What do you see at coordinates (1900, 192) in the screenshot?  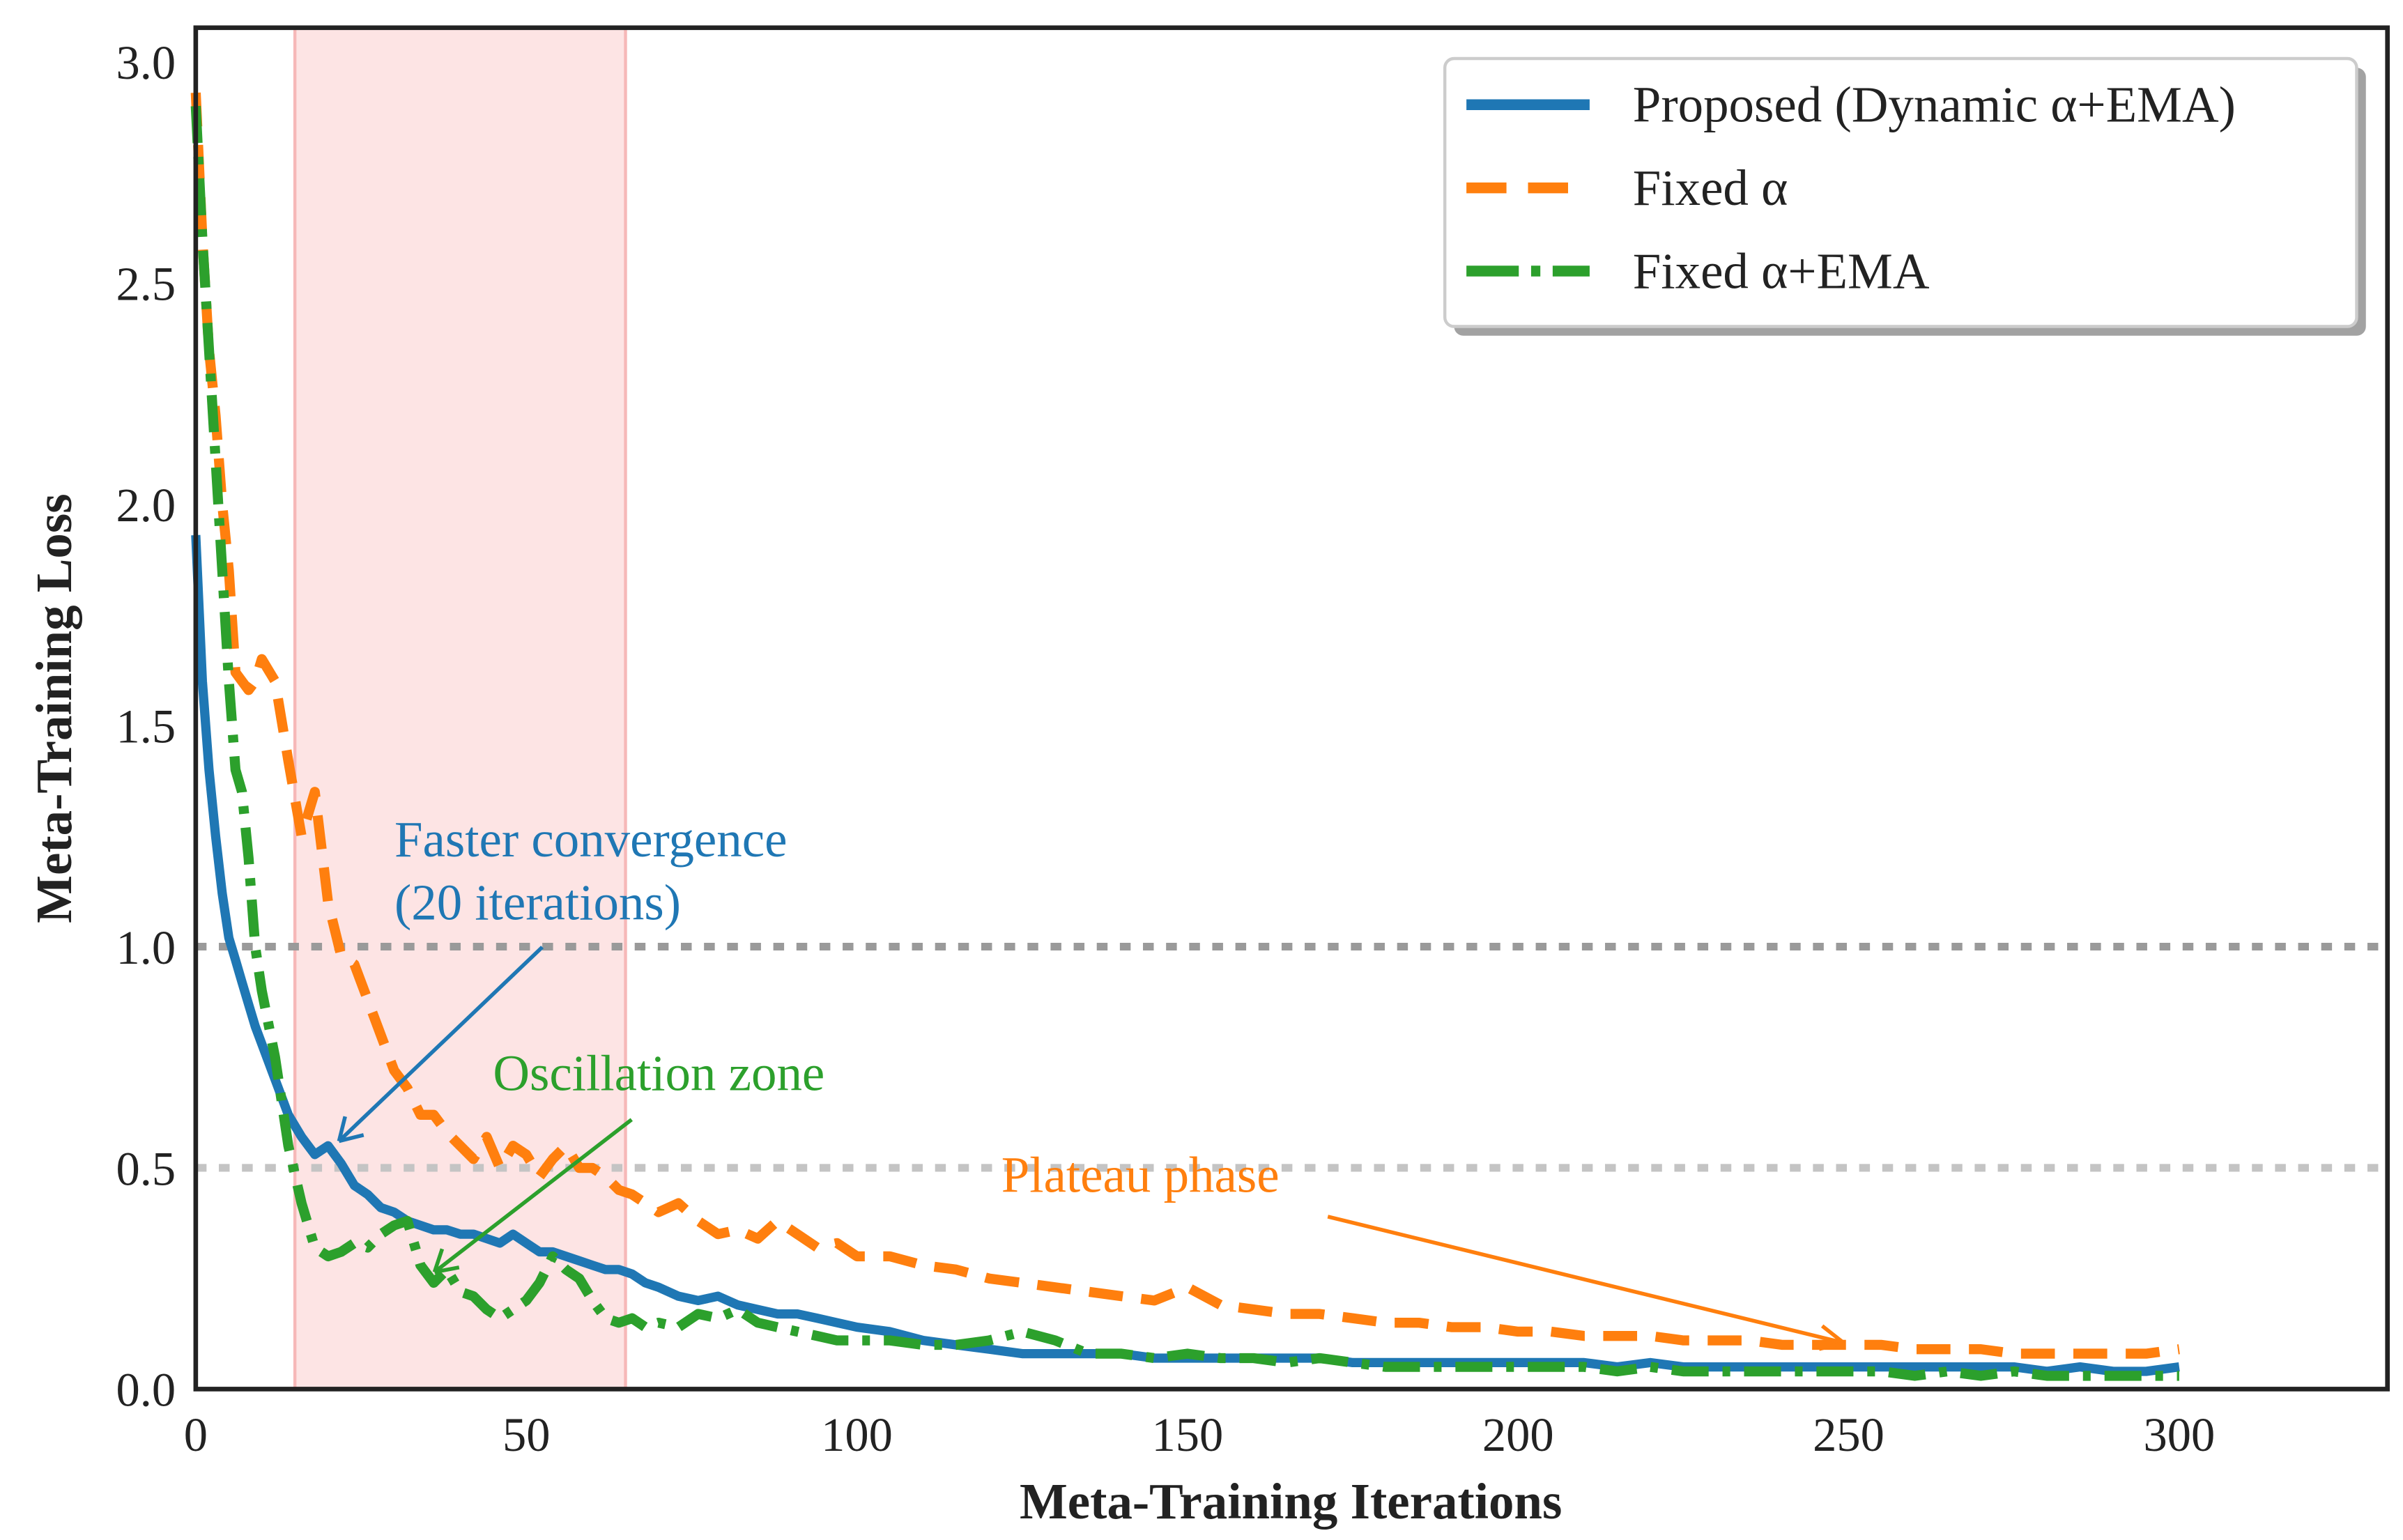 I see `legend-box` at bounding box center [1900, 192].